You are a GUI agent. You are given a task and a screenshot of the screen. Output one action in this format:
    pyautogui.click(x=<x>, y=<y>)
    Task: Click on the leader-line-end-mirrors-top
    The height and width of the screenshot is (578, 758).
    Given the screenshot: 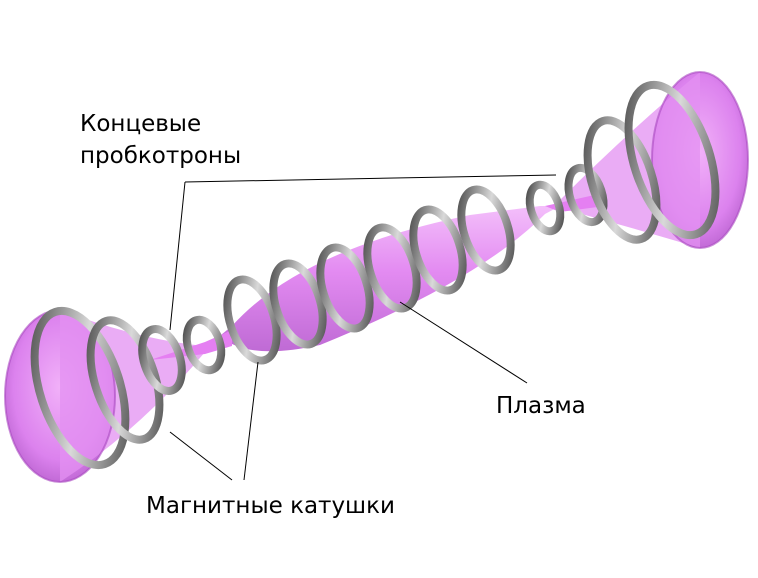 What is the action you would take?
    pyautogui.click(x=370, y=178)
    